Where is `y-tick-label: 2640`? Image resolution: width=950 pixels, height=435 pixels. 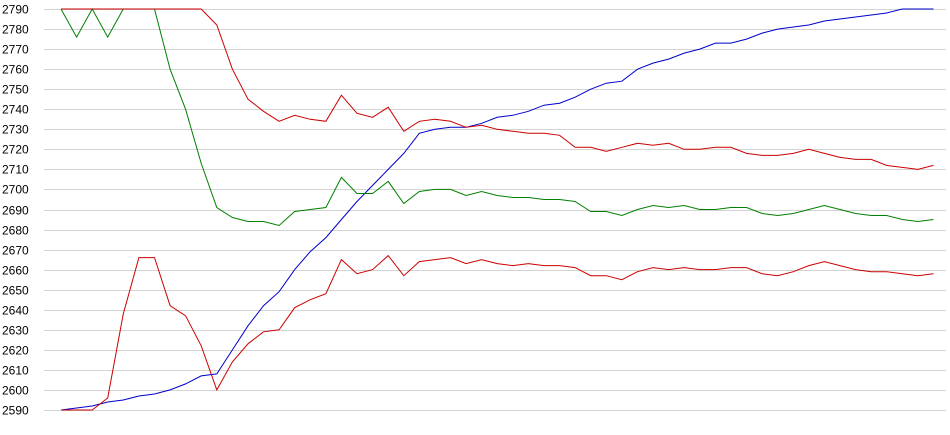
y-tick-label: 2640 is located at coordinates (15, 311).